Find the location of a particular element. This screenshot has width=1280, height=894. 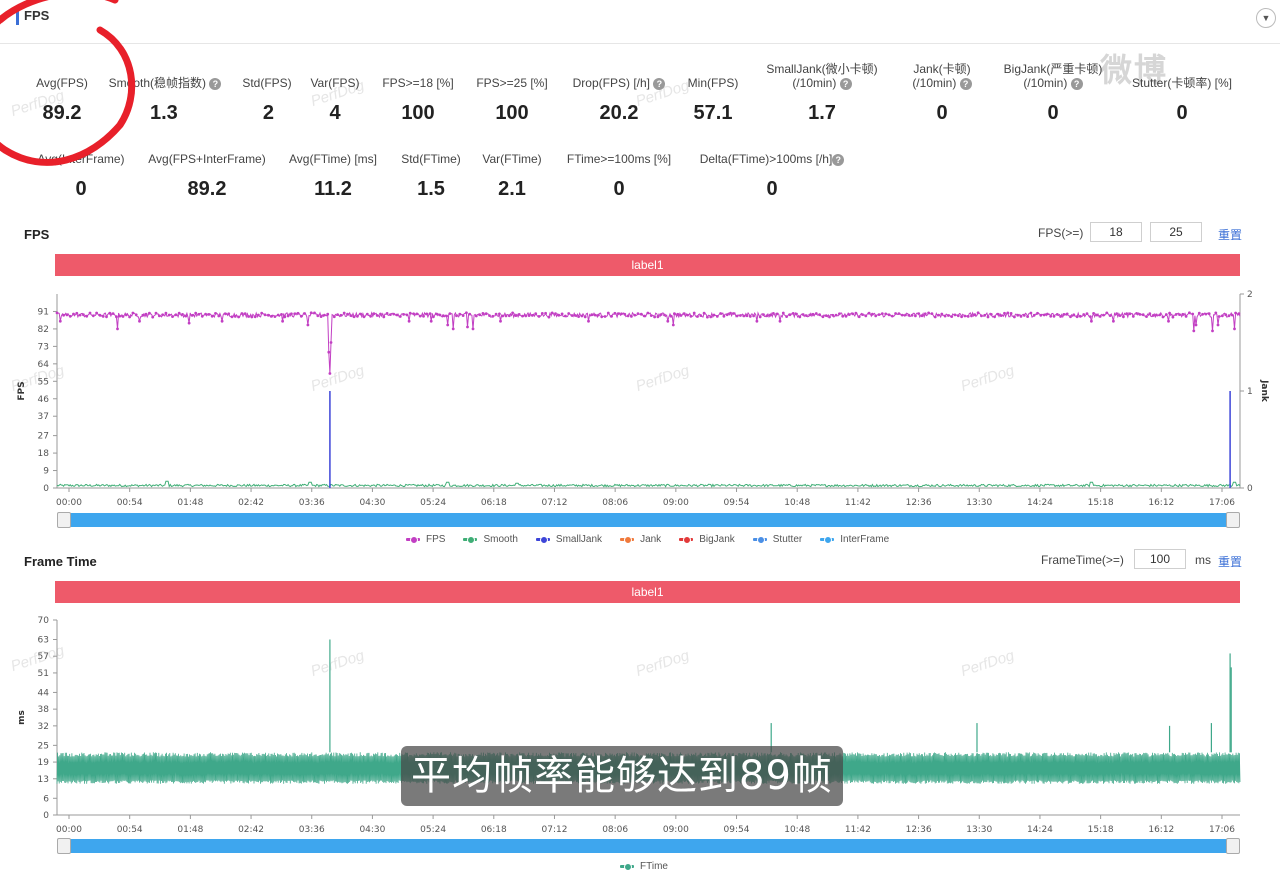

fps-label-bar: label1 is located at coordinates (647, 265).